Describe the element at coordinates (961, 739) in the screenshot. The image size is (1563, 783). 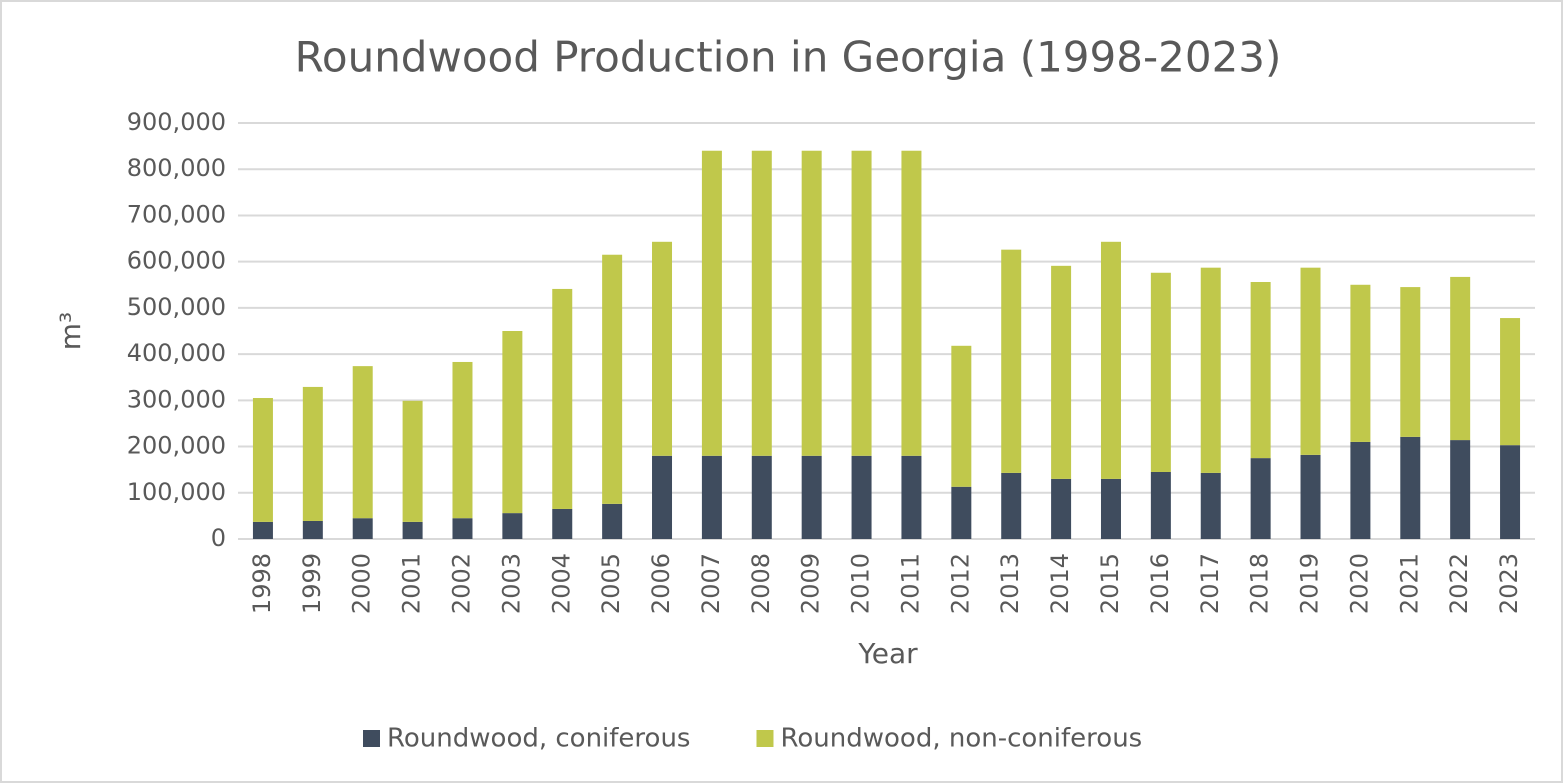
I see `legend-label: Roundwood, non-coniferous` at that location.